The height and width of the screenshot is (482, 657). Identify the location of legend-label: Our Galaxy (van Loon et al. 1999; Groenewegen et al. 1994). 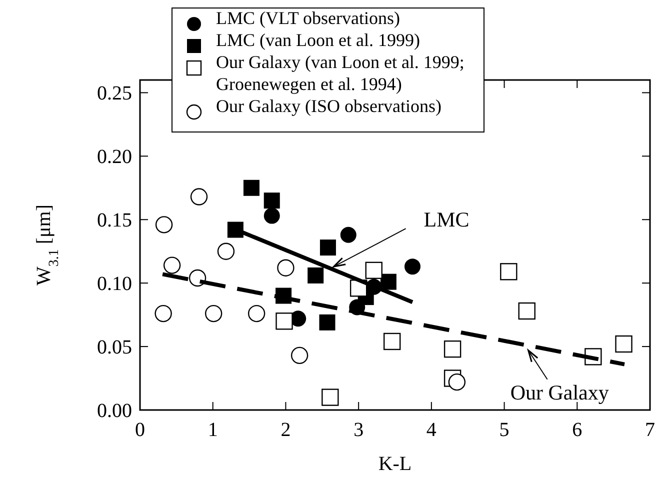
(340, 73).